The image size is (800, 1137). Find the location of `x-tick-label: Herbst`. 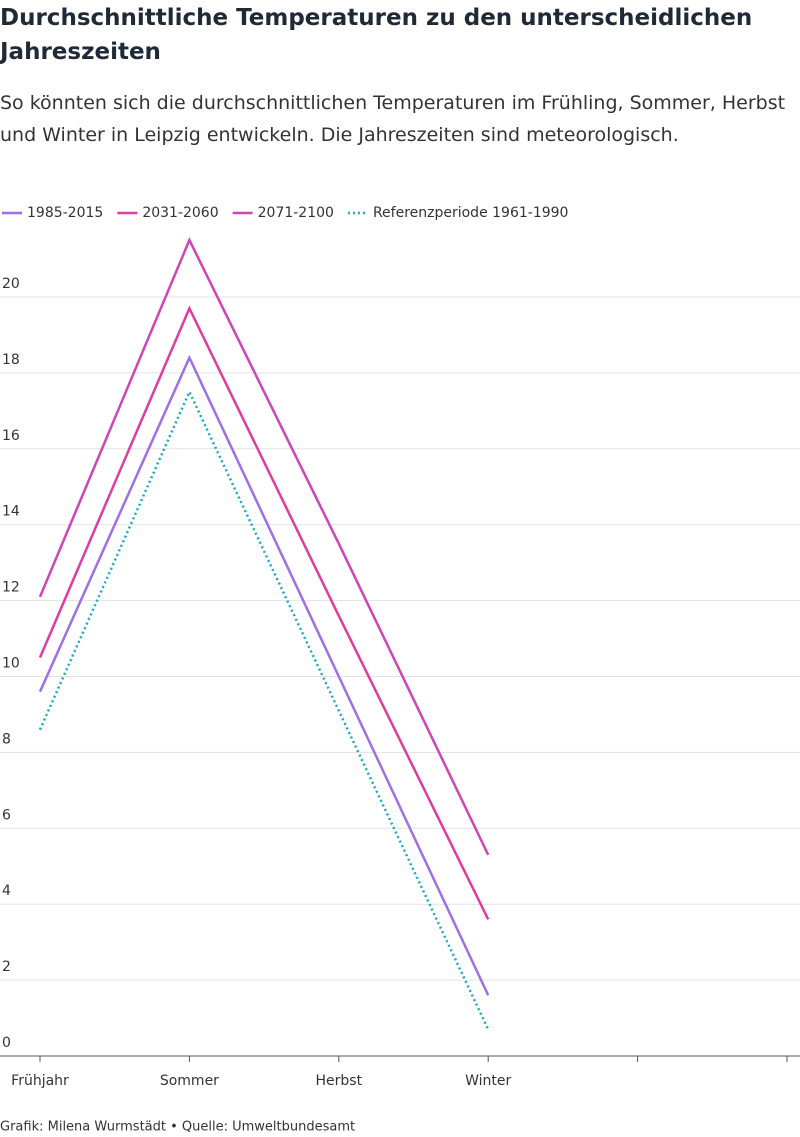

x-tick-label: Herbst is located at coordinates (339, 1081).